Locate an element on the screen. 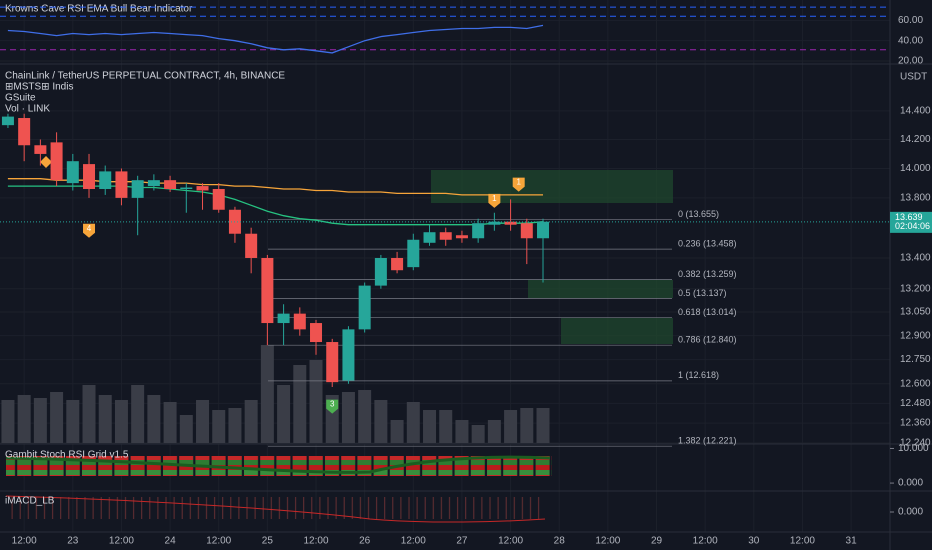  y-tick-label: 12.360 is located at coordinates (915, 423).